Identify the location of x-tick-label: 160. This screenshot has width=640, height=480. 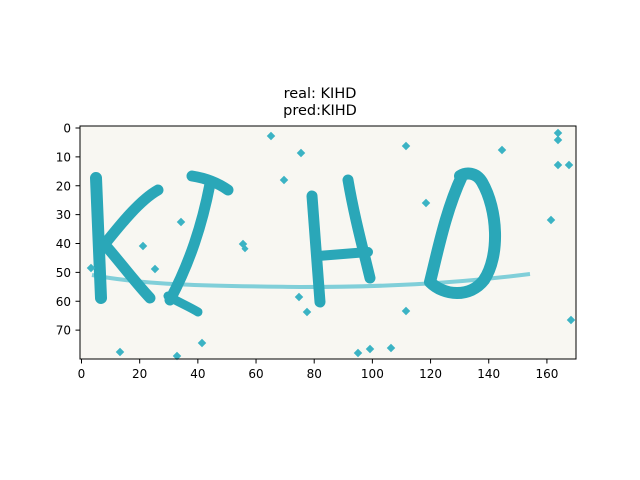
(546, 374).